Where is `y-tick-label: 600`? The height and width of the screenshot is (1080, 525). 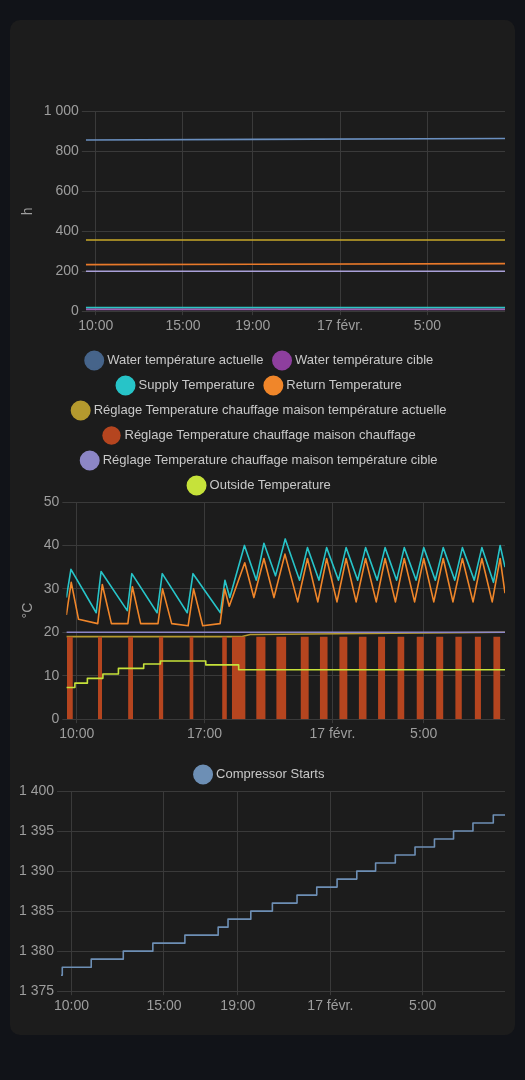
y-tick-label: 600 is located at coordinates (67, 190).